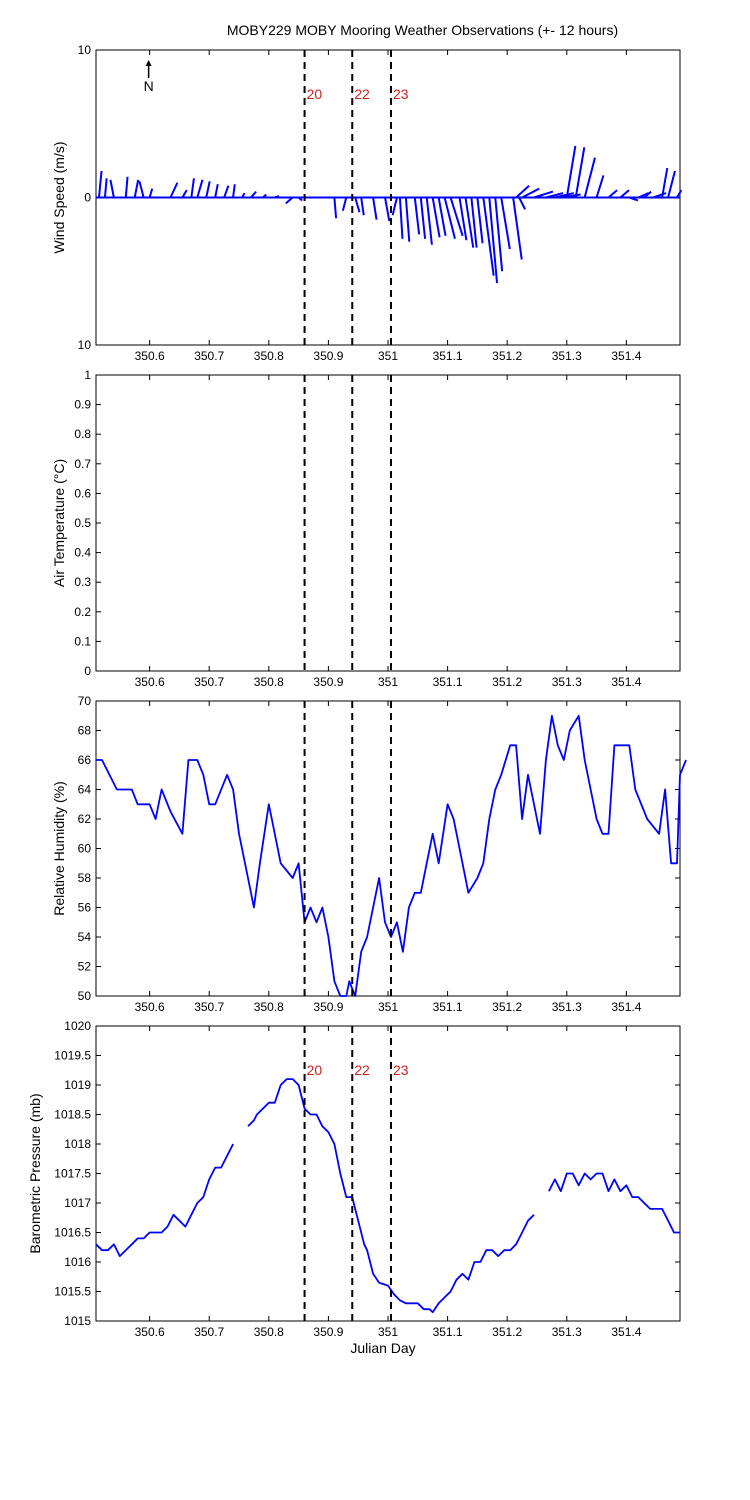  Describe the element at coordinates (77, 1262) in the screenshot. I see `y-tick-label: 1016` at that location.